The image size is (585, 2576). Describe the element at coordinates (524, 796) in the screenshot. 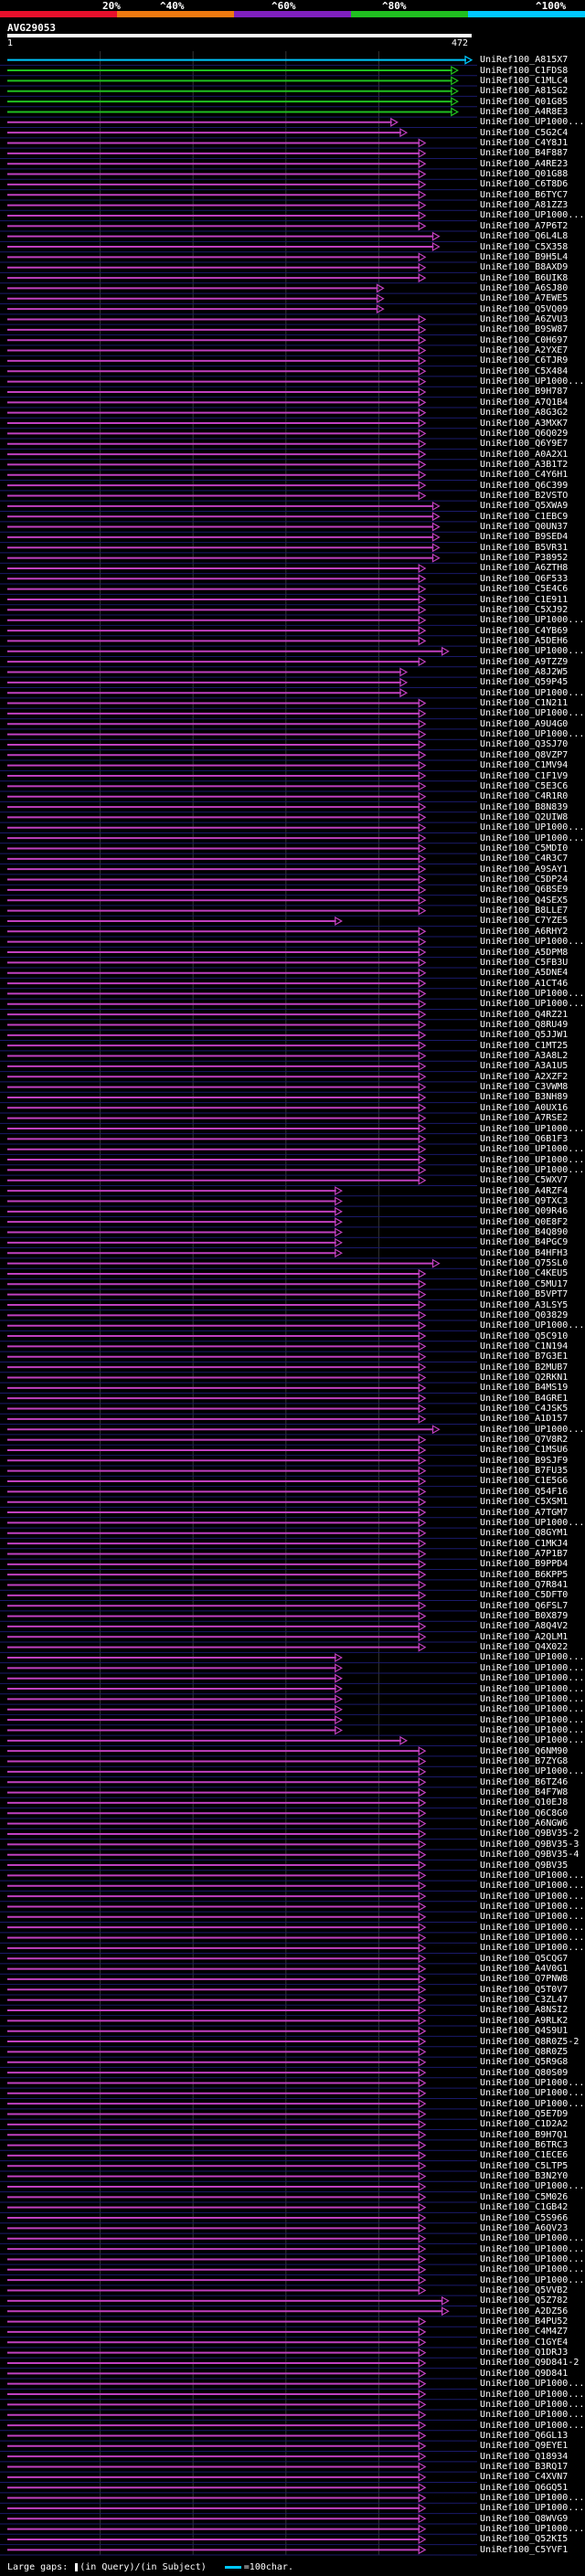

I see `hit-label: UniRef100_C4R1R0` at that location.